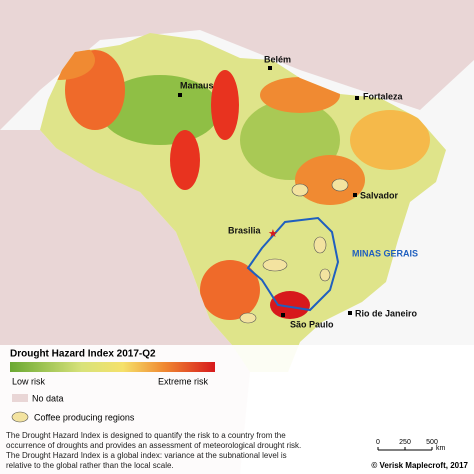 The image size is (474, 474). I want to click on legend-coffee: Coffee producing regions, so click(84, 417).